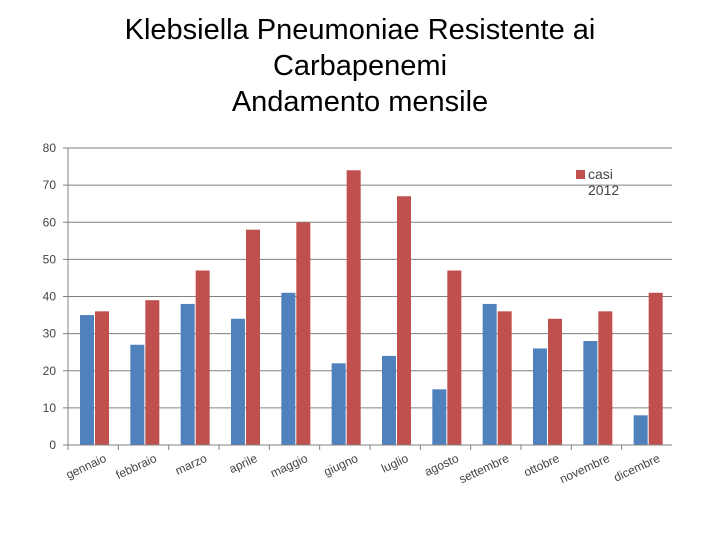 The width and height of the screenshot is (720, 540). Describe the element at coordinates (605, 378) in the screenshot. I see `bar-series1-novembre` at that location.